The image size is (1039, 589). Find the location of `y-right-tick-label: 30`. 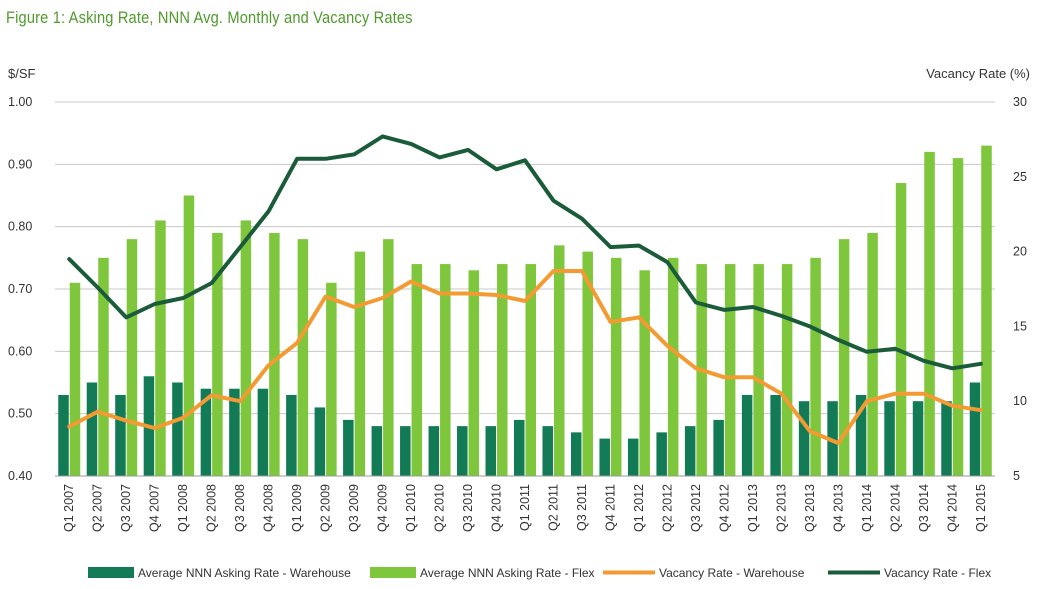

y-right-tick-label: 30 is located at coordinates (1020, 102).